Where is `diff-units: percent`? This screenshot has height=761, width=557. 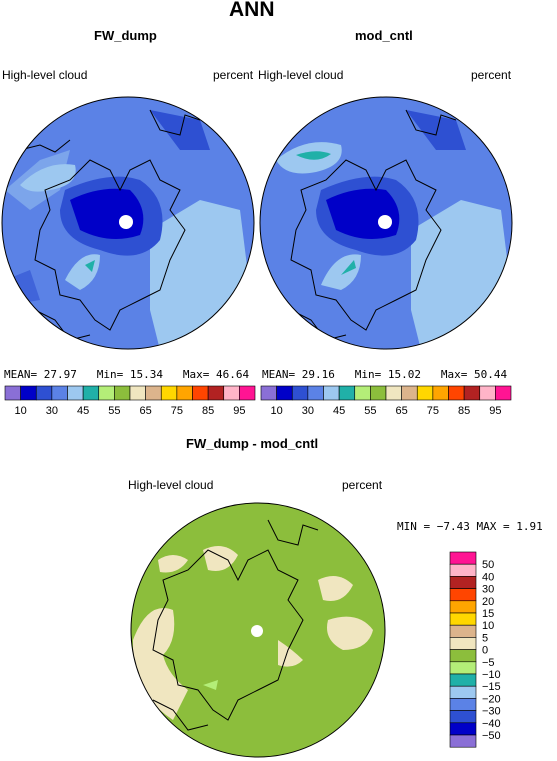 diff-units: percent is located at coordinates (362, 485).